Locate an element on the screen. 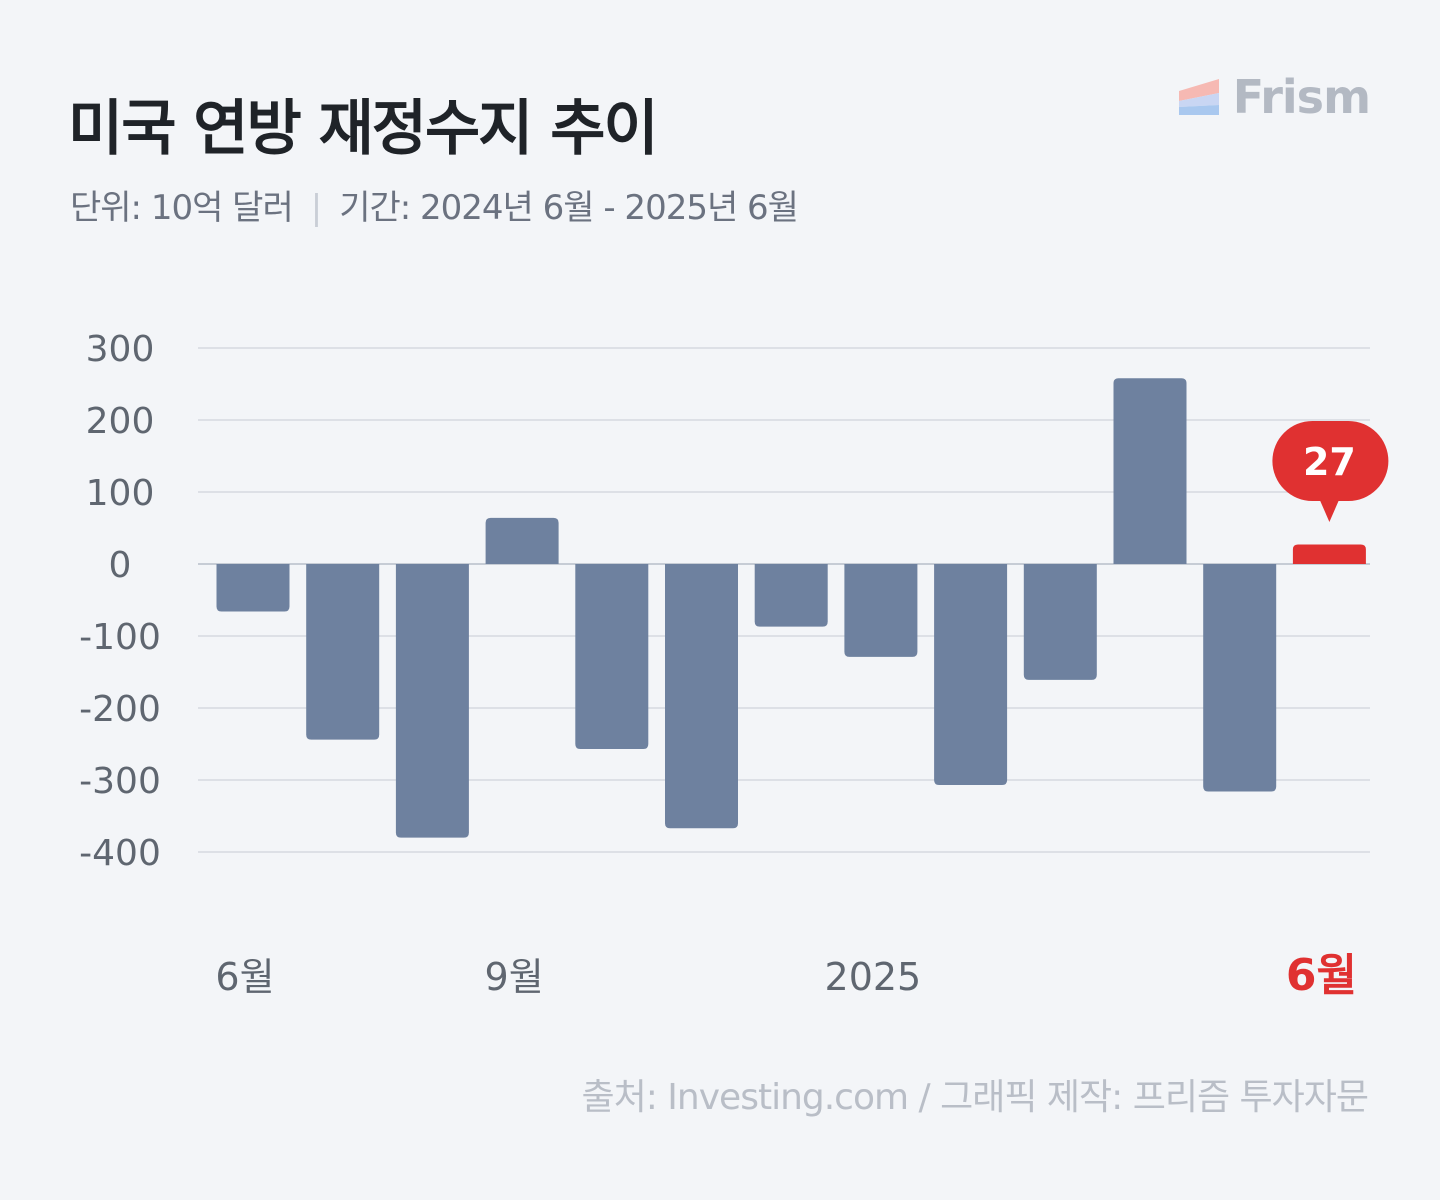 This screenshot has height=1200, width=1440. chart-subtitle: 단위: 10억 달러 | 기간: 2024년 6월 - 2025년 6월 is located at coordinates (434, 204).